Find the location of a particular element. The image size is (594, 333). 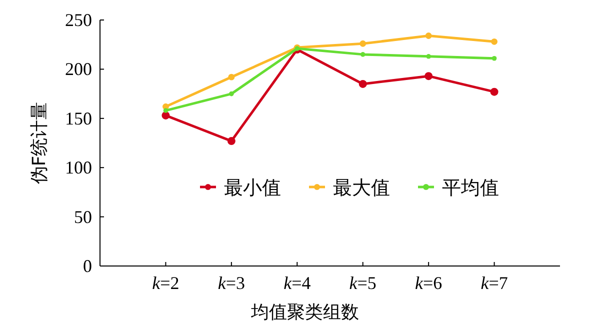

x-tick-label: k=7 is located at coordinates (494, 283).